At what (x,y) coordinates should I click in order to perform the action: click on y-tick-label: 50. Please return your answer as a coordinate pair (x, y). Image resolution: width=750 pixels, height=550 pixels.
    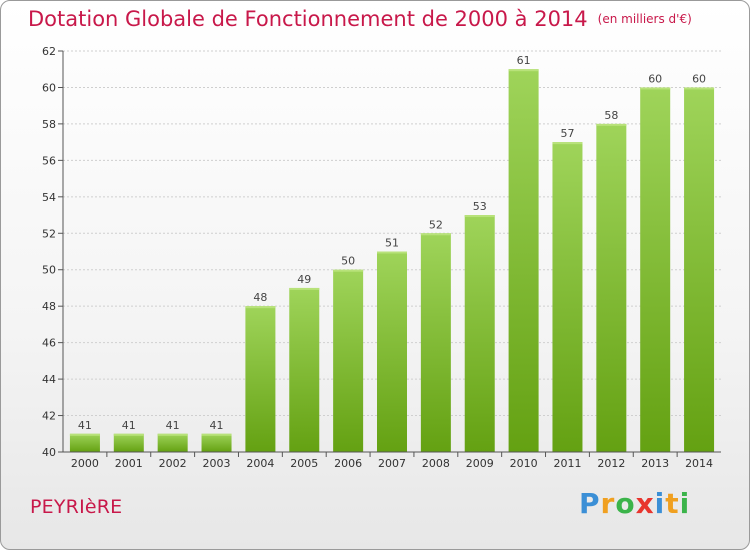
    Looking at the image, I should click on (49, 270).